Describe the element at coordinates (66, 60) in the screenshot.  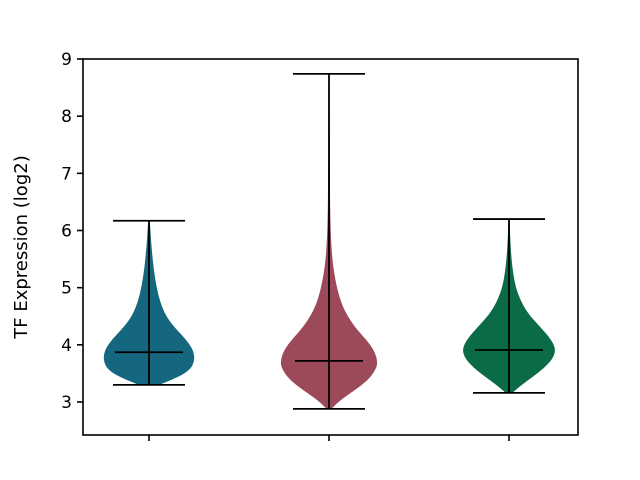
I see `y-tick-label: 9` at that location.